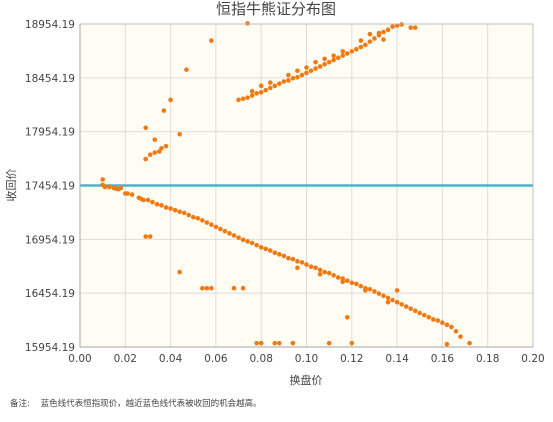 The width and height of the screenshot is (553, 422). What do you see at coordinates (443, 359) in the screenshot?
I see `x-tick-label: 0.16` at bounding box center [443, 359].